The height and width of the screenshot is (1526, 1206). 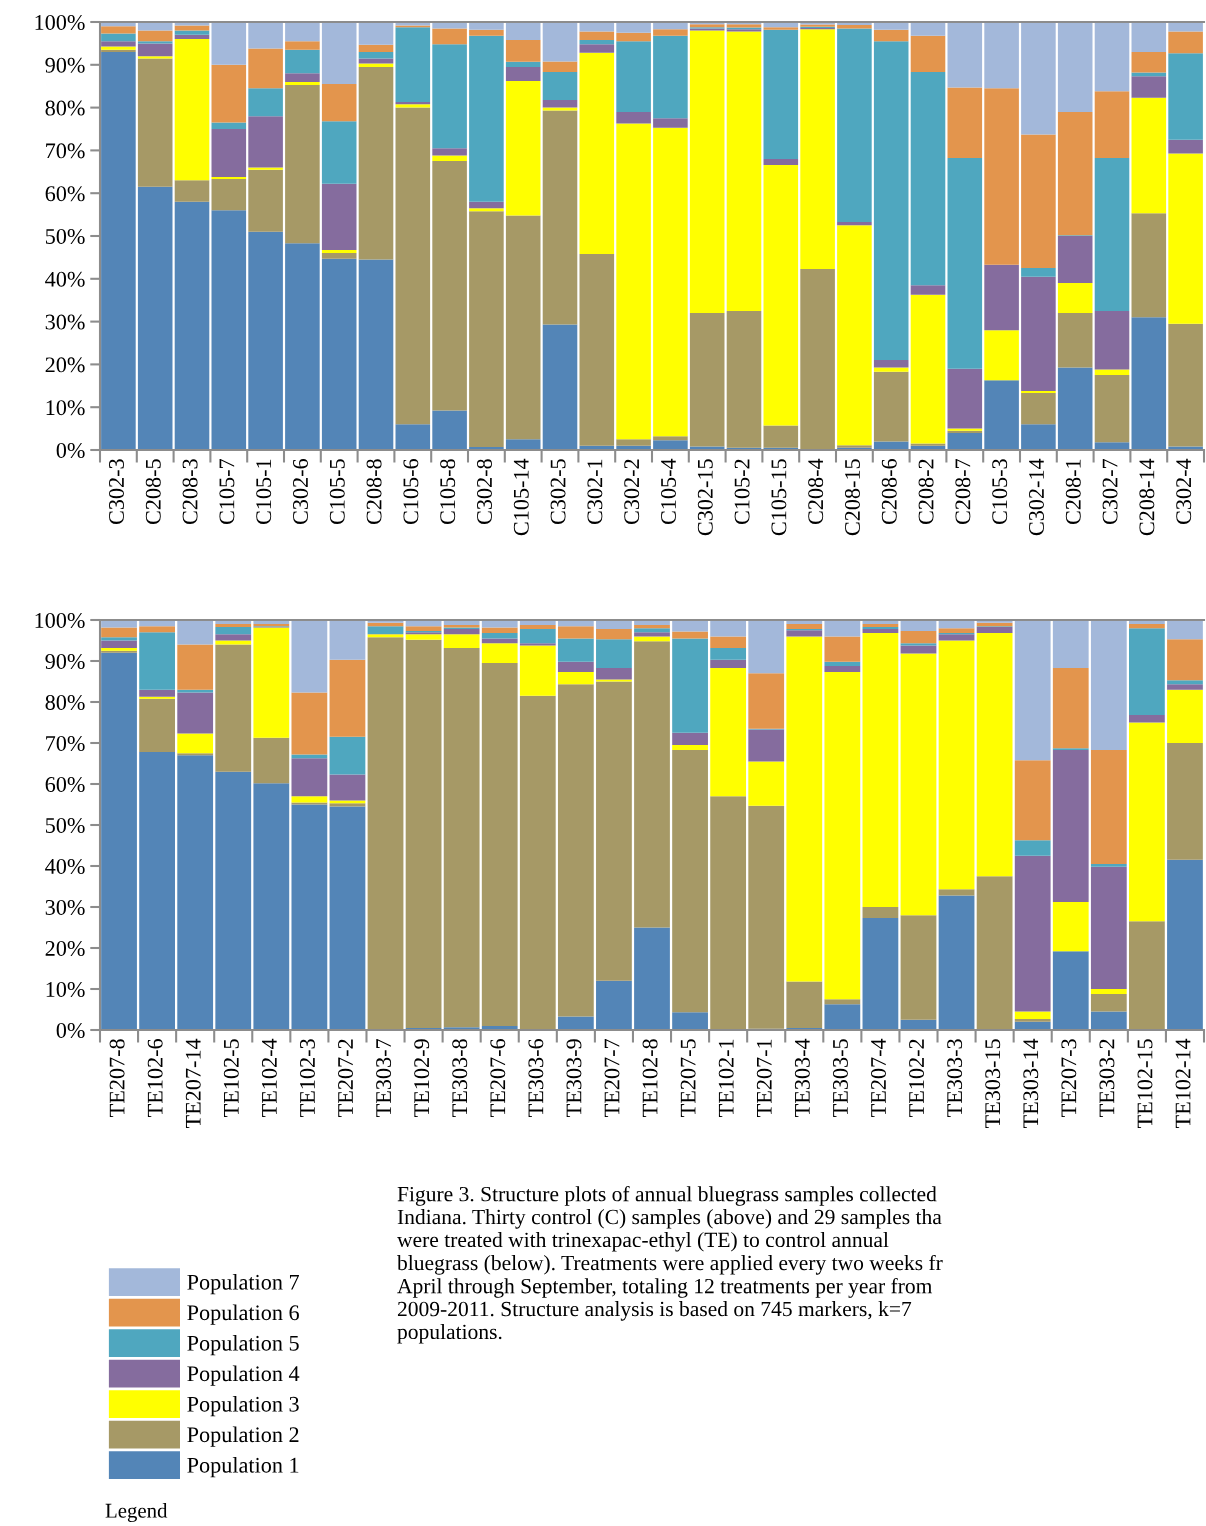 What do you see at coordinates (243, 1375) in the screenshot?
I see `legend-label: Population 4` at bounding box center [243, 1375].